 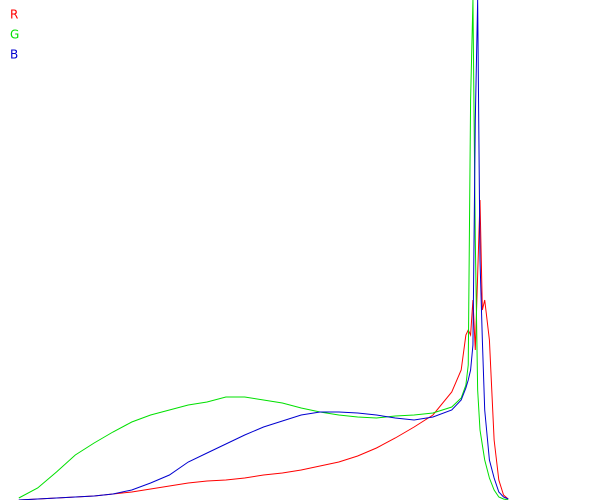 I want to click on legend-label: G, so click(x=14, y=35).